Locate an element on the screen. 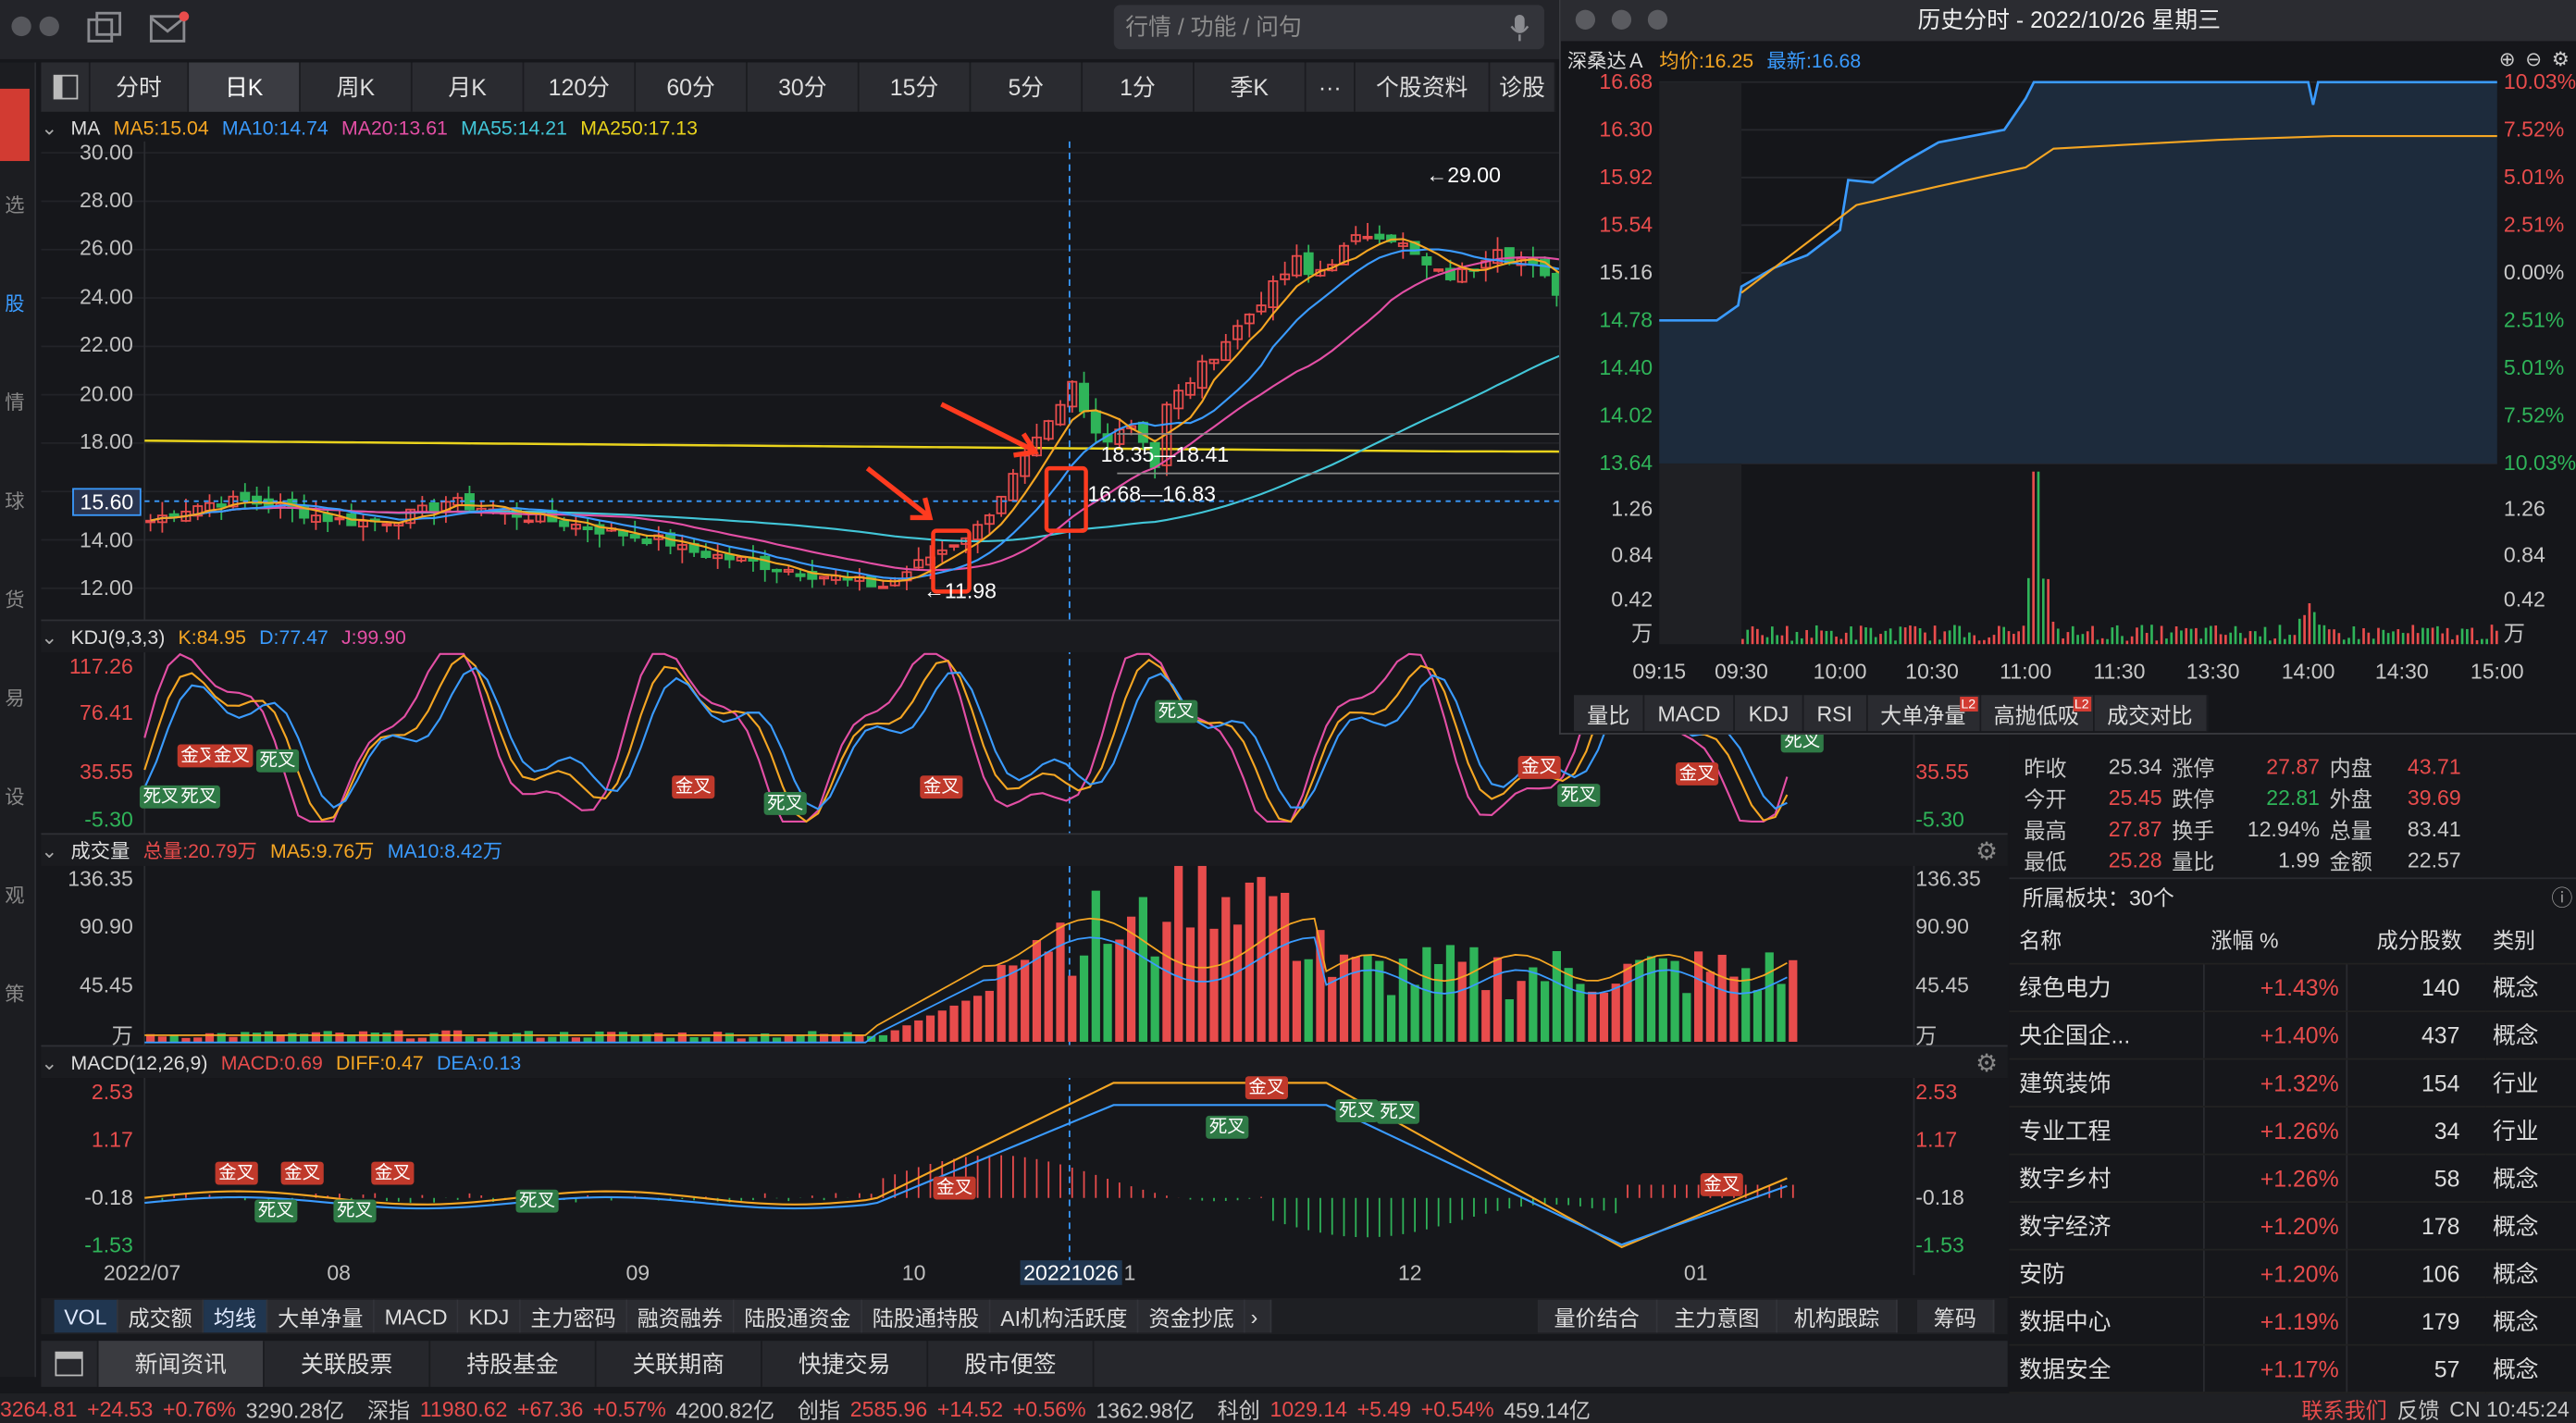 This screenshot has height=1423, width=2576. feedback-link: 反馈 is located at coordinates (2418, 1410).